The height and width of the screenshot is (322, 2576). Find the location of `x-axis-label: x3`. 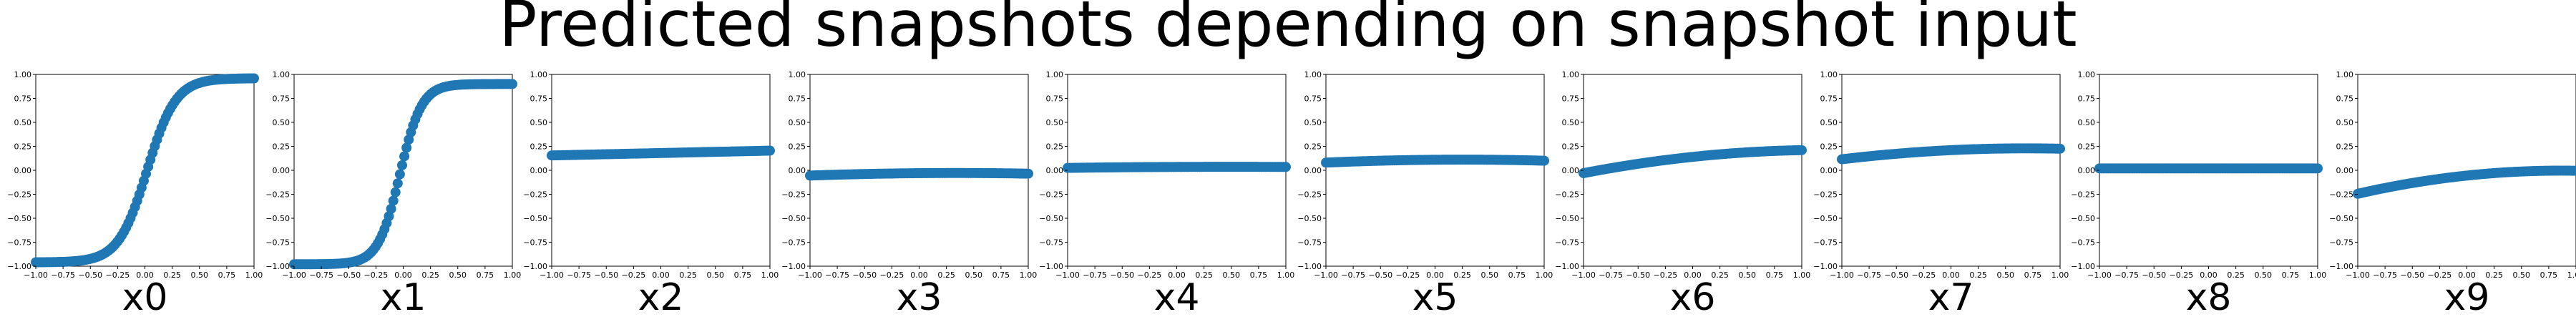

x-axis-label: x3 is located at coordinates (919, 297).